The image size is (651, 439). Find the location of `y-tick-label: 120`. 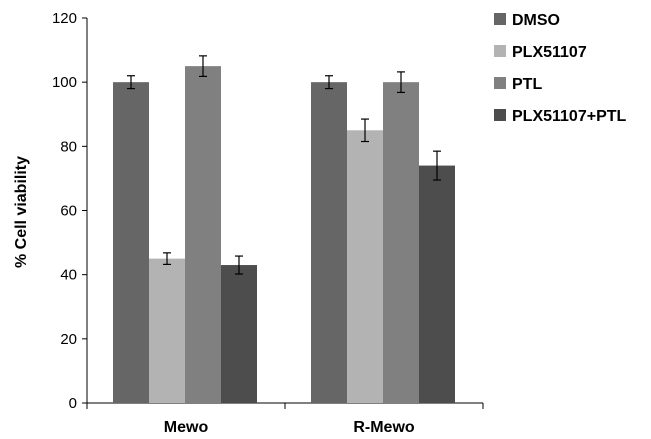

y-tick-label: 120 is located at coordinates (64, 18).